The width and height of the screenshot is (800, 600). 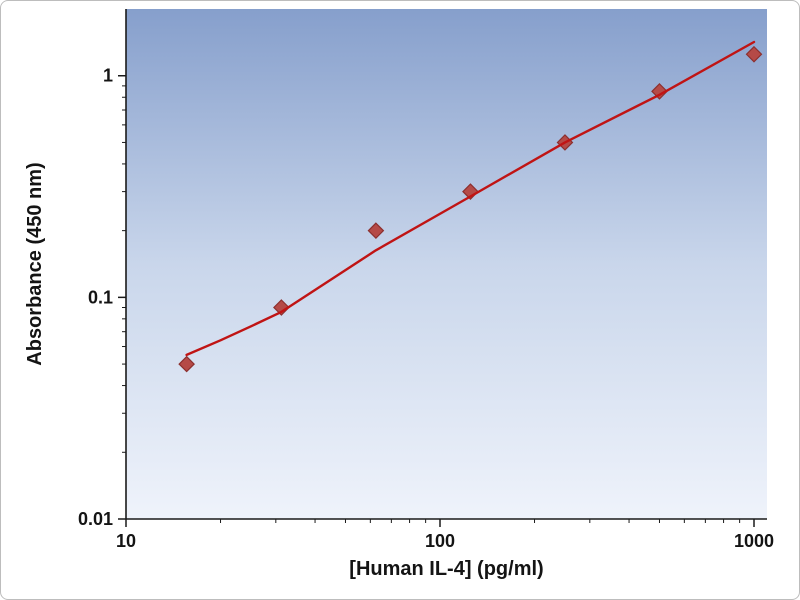 What do you see at coordinates (126, 541) in the screenshot?
I see `x-tick-label: 10` at bounding box center [126, 541].